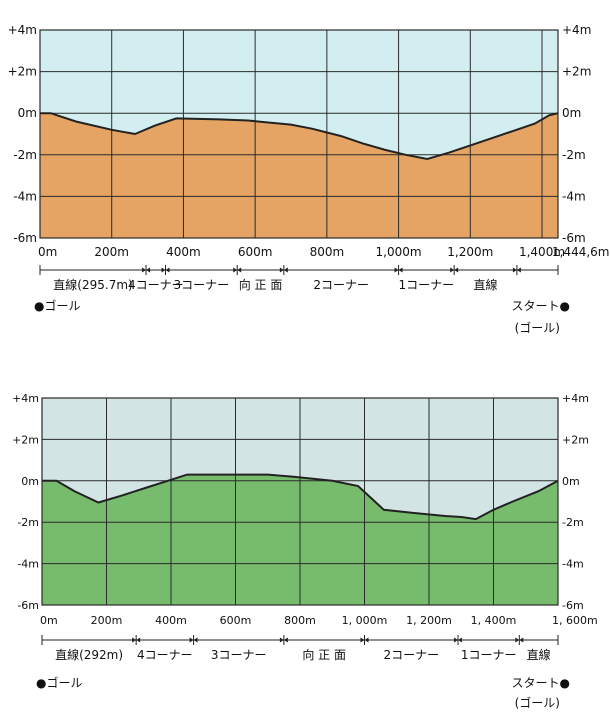  Describe the element at coordinates (365, 620) in the screenshot. I see `chart-2-x-tick-label: 1, 000m` at that location.